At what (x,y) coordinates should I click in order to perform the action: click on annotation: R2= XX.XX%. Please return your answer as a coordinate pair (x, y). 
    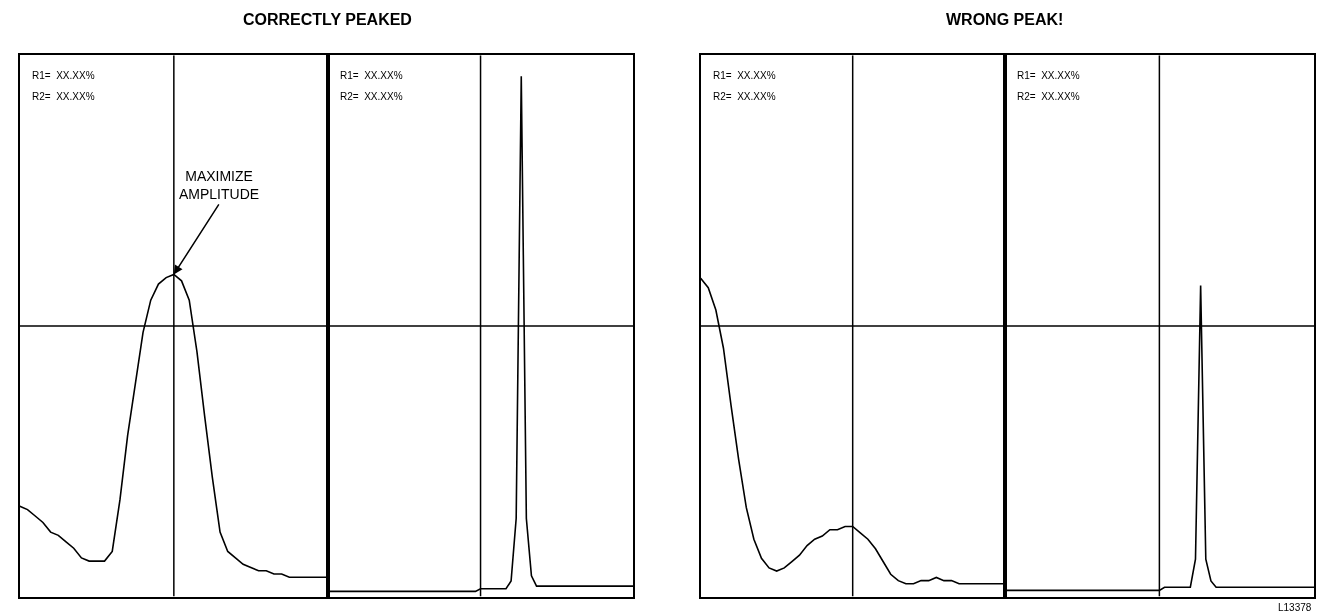
    Looking at the image, I should click on (371, 96).